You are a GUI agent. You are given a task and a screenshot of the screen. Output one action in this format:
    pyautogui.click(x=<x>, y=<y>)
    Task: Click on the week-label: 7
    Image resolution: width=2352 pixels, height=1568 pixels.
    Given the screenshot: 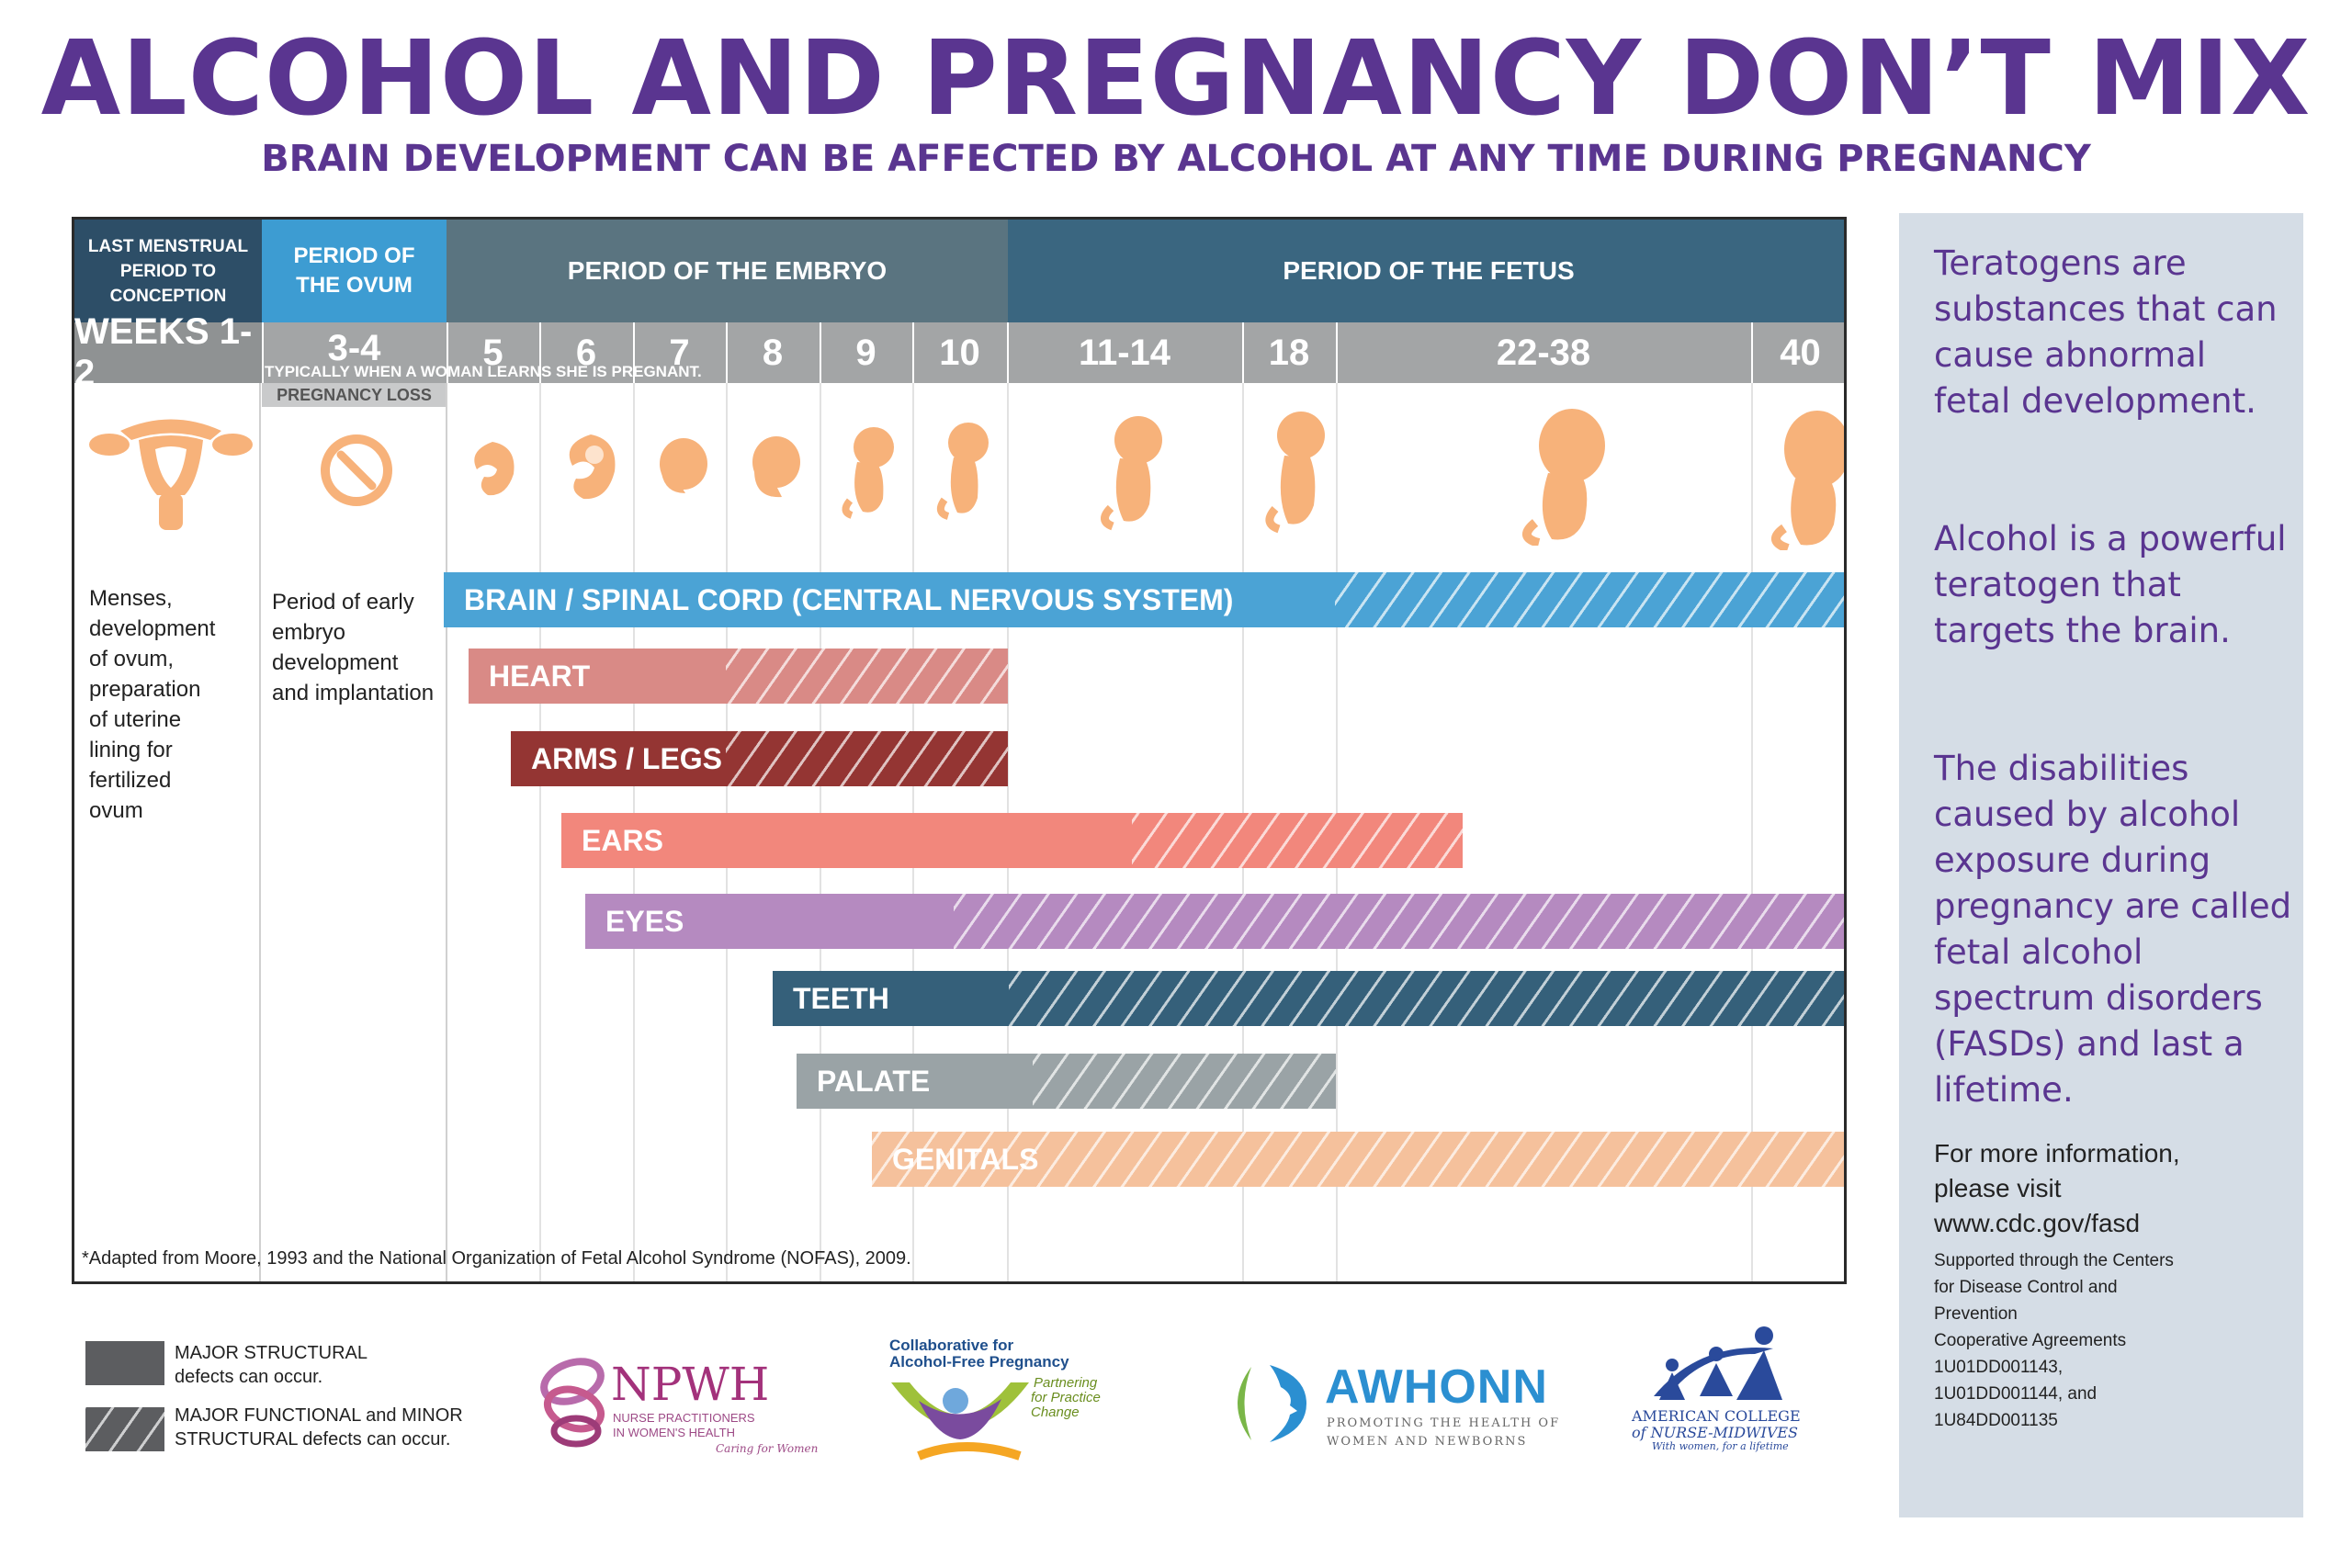 What is the action you would take?
    pyautogui.click(x=679, y=353)
    